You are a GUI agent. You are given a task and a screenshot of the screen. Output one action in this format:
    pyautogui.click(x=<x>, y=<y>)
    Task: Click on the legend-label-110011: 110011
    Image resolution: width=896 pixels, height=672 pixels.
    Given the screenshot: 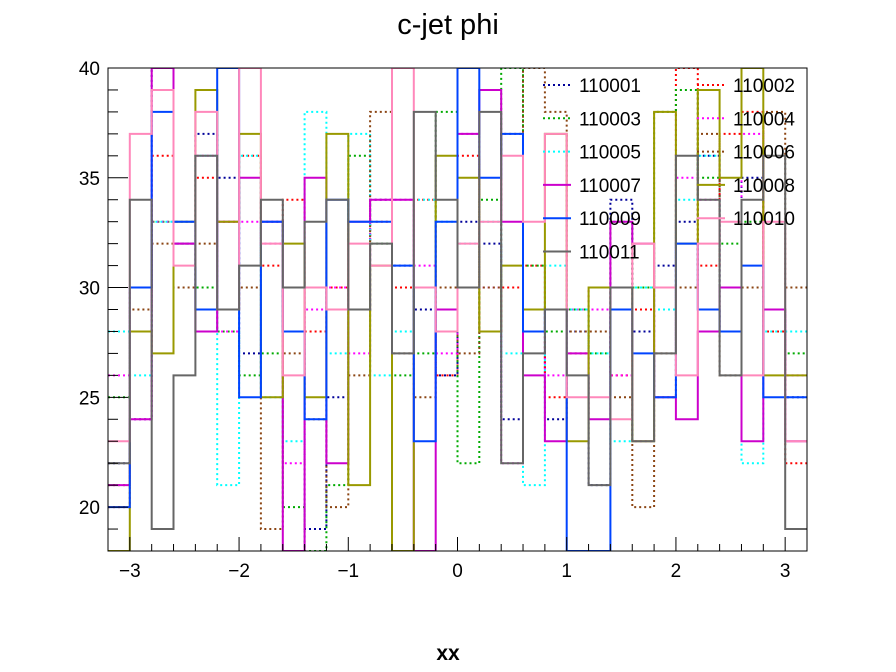 What is the action you would take?
    pyautogui.click(x=609, y=253)
    